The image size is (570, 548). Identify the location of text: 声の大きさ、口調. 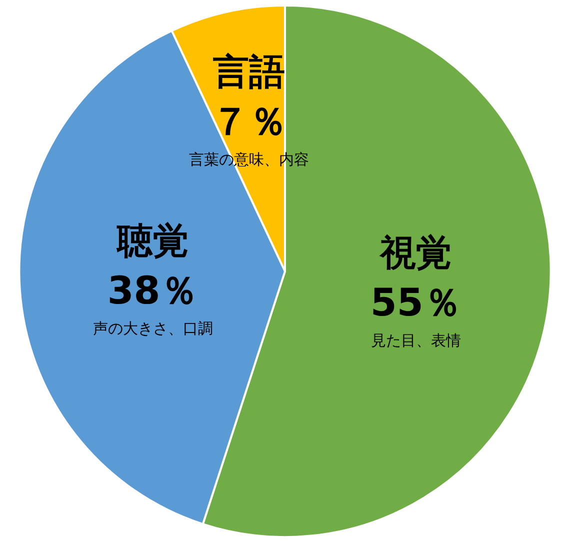
(152, 328).